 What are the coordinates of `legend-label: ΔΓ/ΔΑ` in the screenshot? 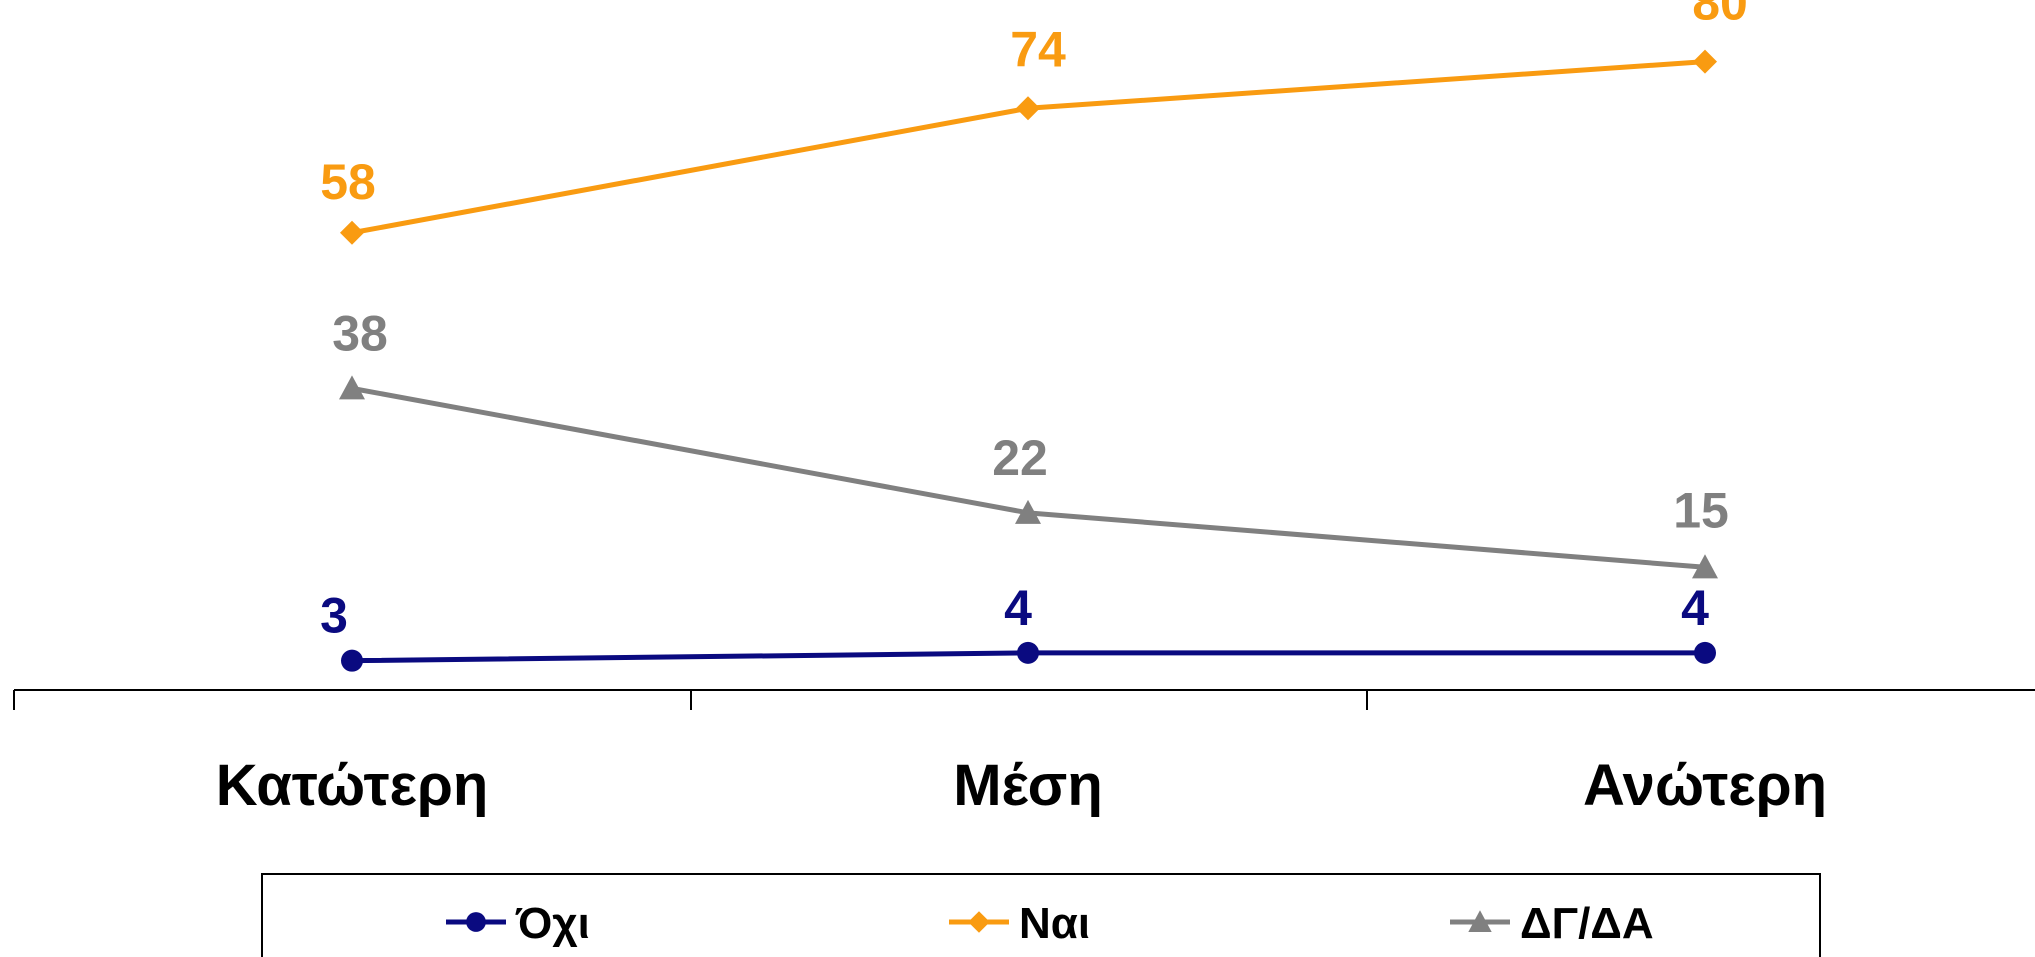 It's located at (1587, 923).